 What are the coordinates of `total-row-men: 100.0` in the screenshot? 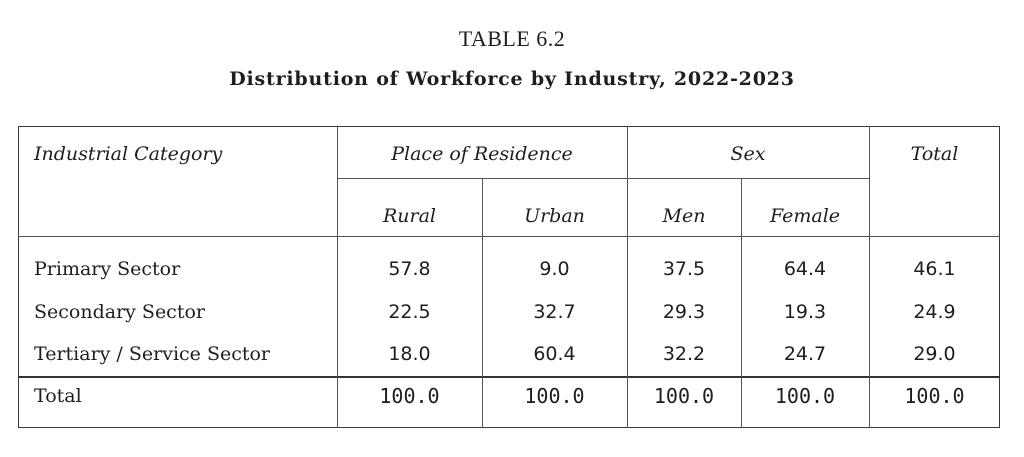 It's located at (684, 396).